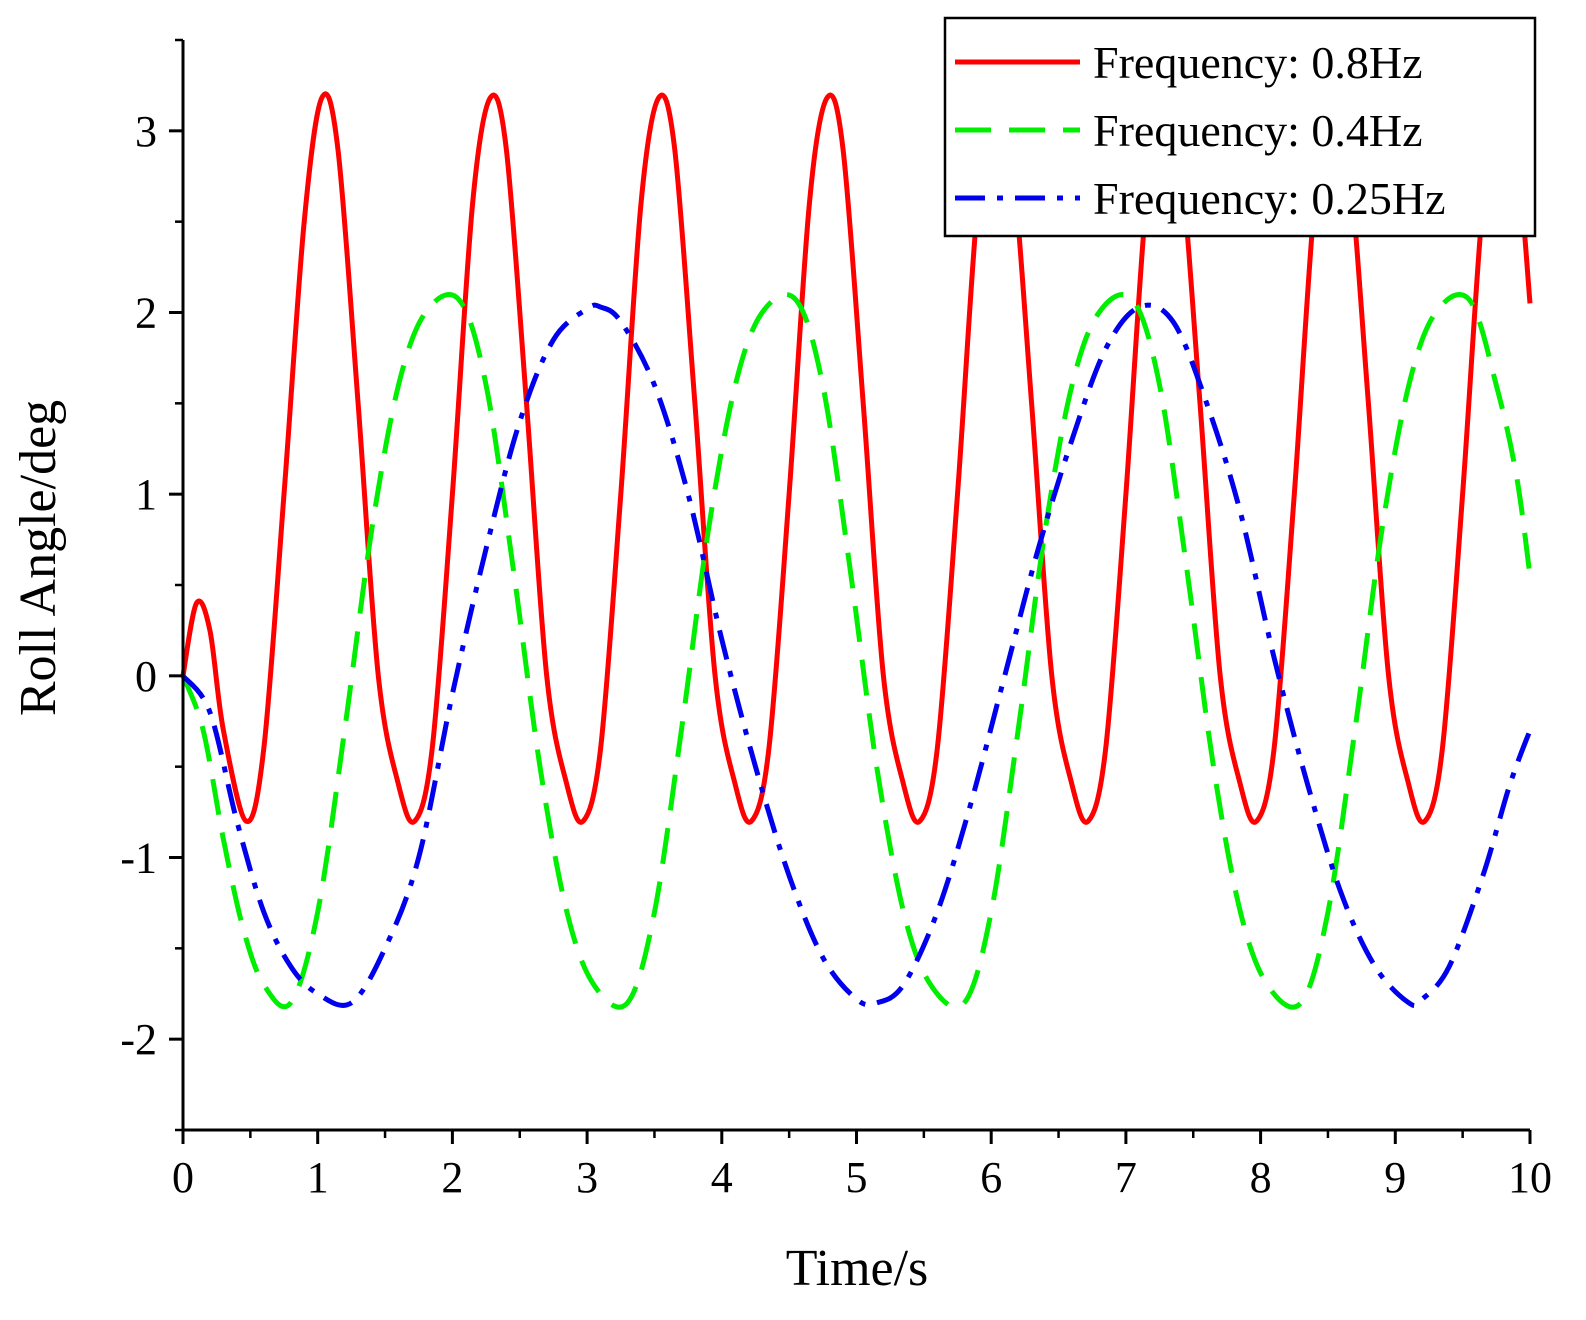 This screenshot has height=1320, width=1586. What do you see at coordinates (146, 131) in the screenshot?
I see `y-tick-label: 3` at bounding box center [146, 131].